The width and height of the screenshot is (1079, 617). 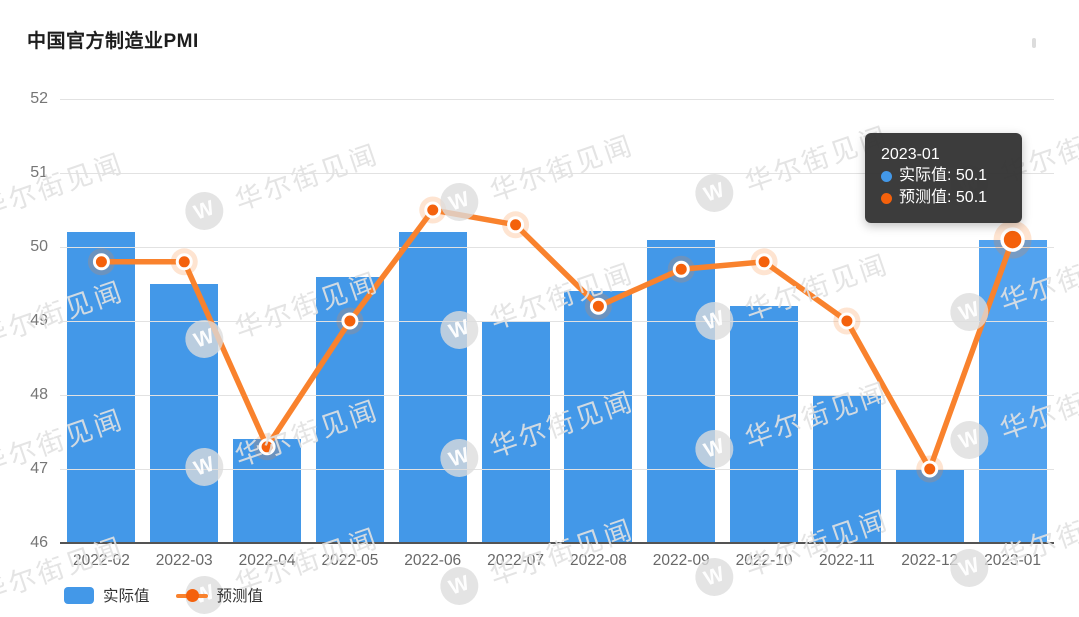 I want to click on forecast-dot-icon, so click(x=192, y=595).